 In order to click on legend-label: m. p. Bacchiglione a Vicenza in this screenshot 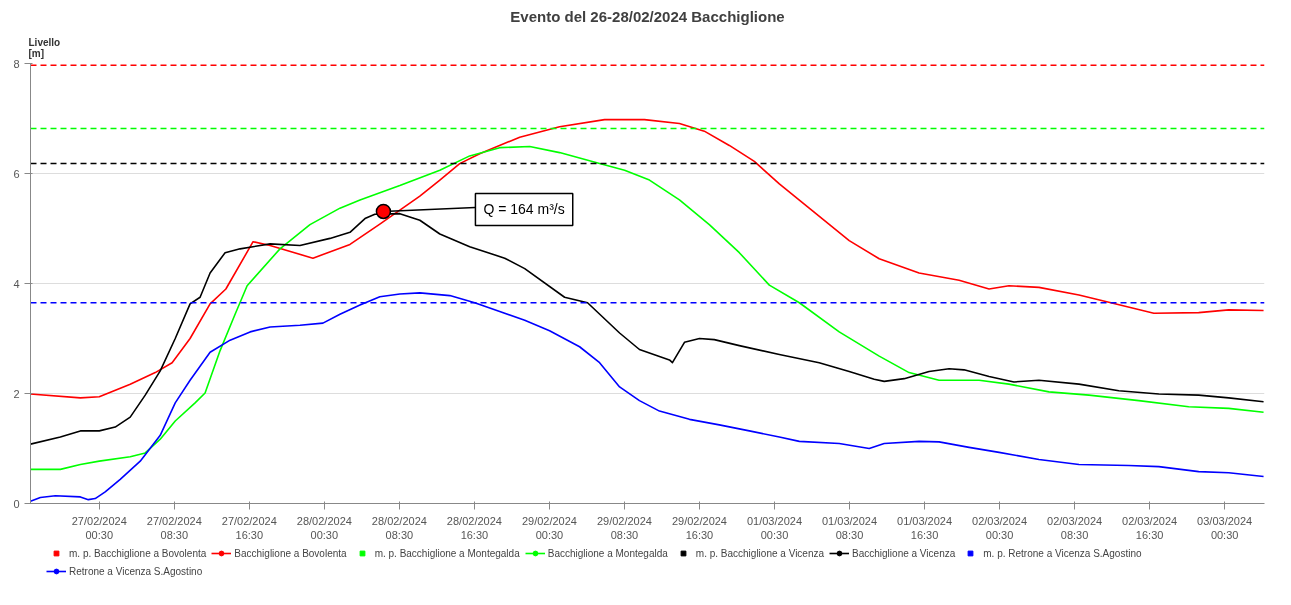, I will do `click(760, 553)`.